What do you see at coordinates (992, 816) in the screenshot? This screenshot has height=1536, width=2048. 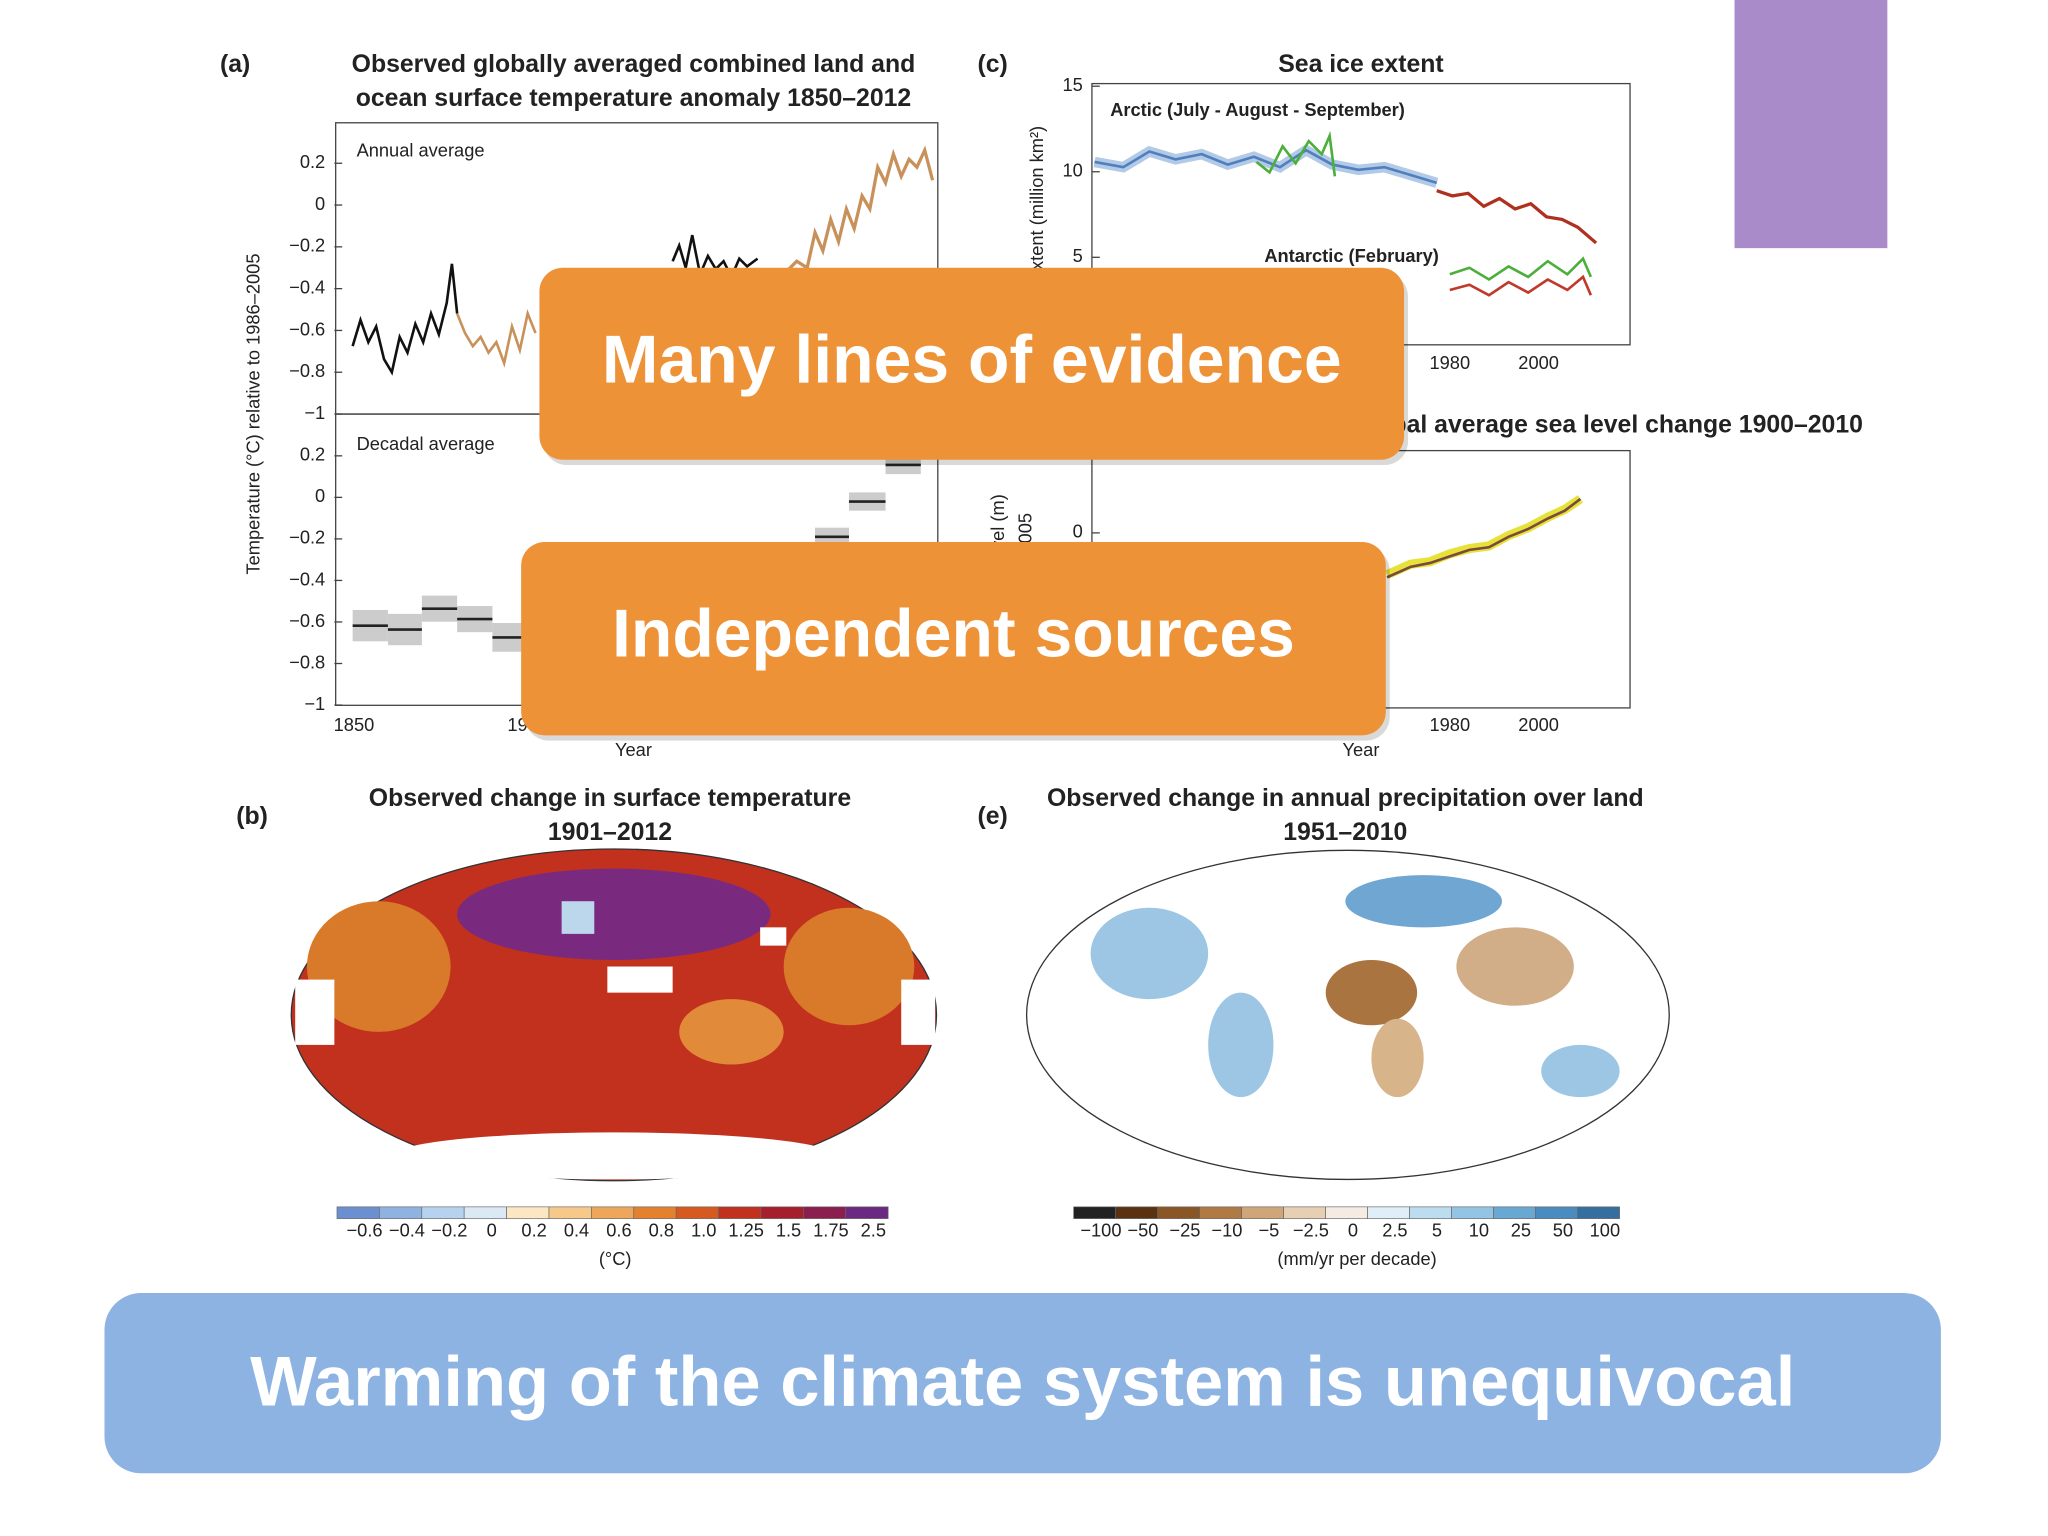 I see `panel-label: (e)` at bounding box center [992, 816].